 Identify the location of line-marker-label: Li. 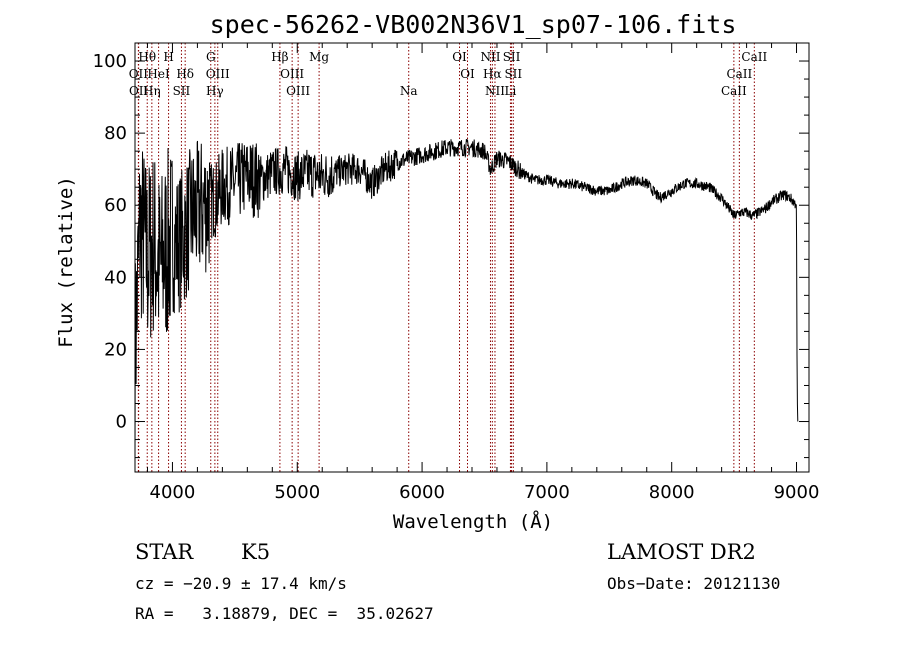
(511, 91).